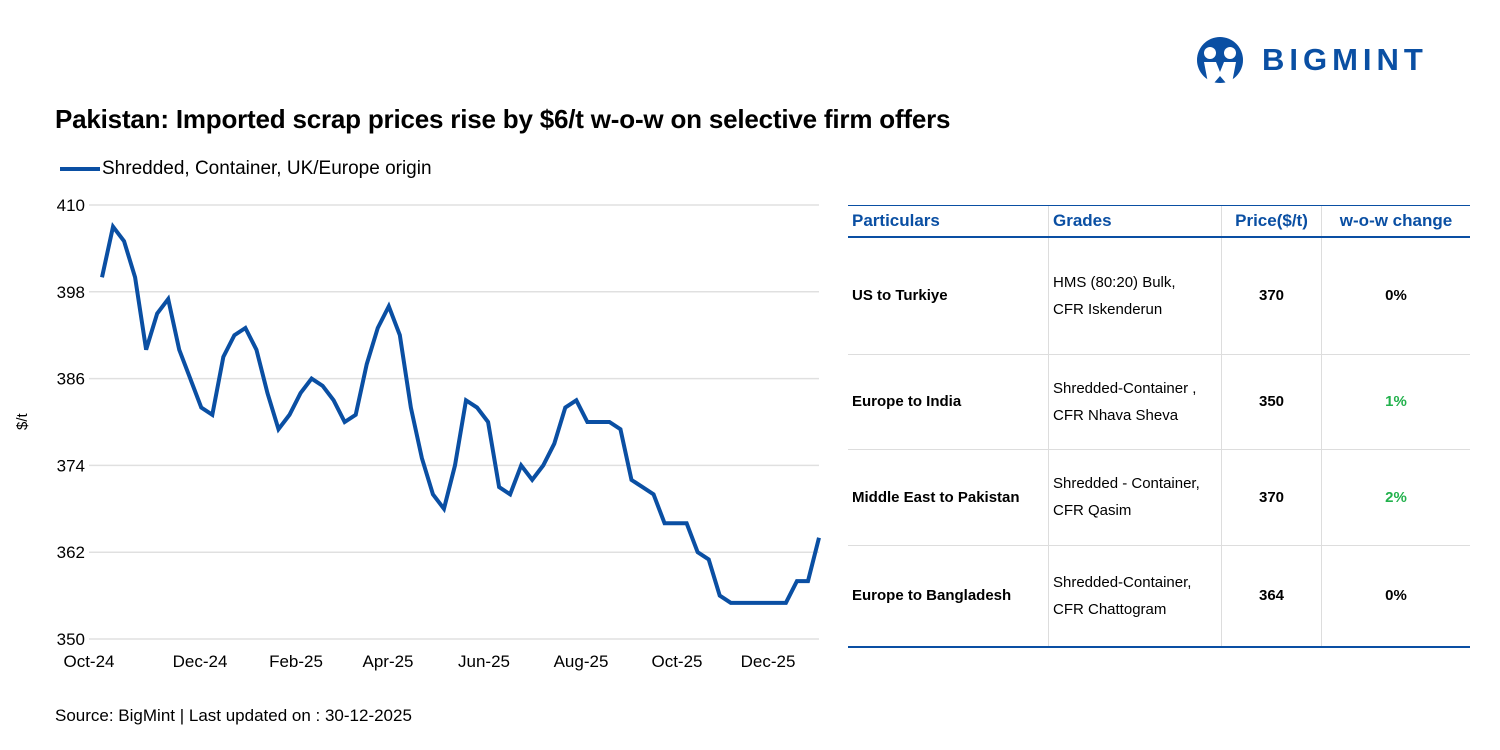  I want to click on grade-line: HMS (80:20) Bulk,, so click(1114, 282).